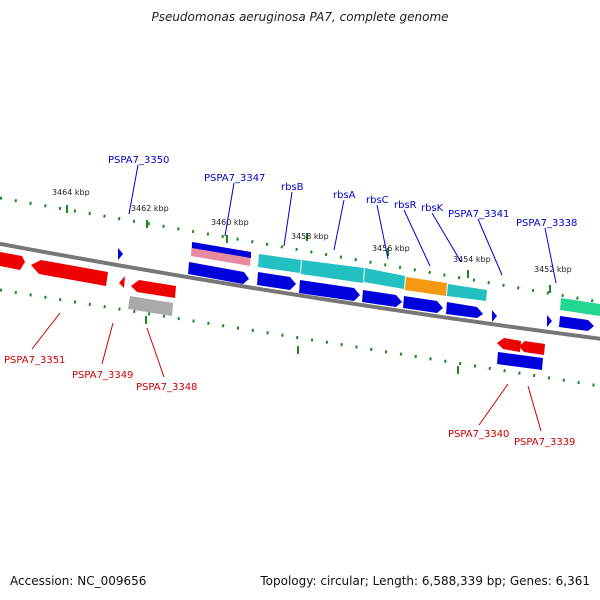 This screenshot has width=600, height=600. Describe the element at coordinates (342, 224) in the screenshot. I see `top-leader-lines` at that location.